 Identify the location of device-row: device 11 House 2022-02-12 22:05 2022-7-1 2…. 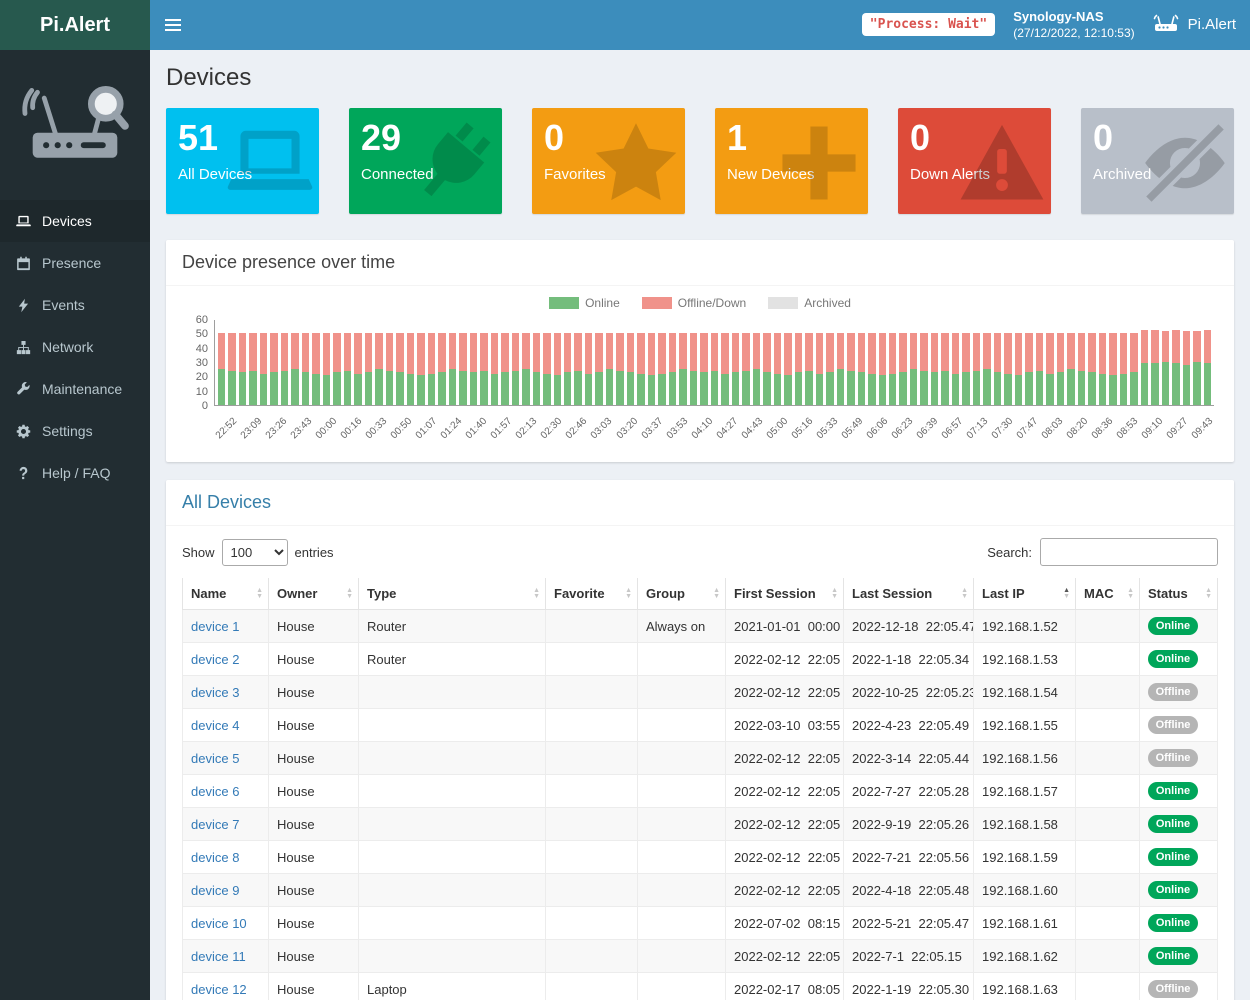
(700, 956).